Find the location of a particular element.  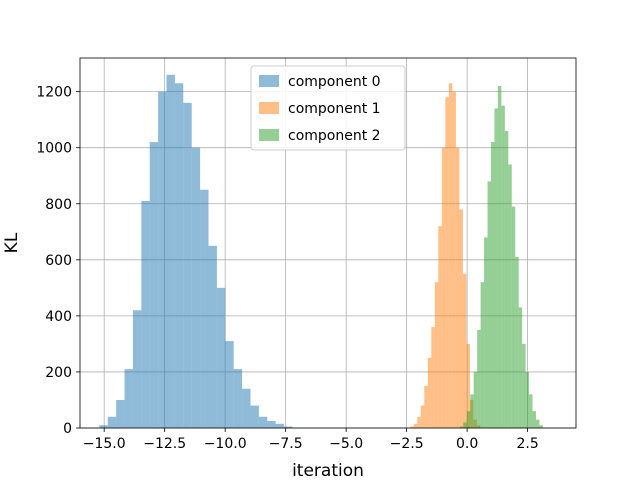

x-tick-label: 0.0 is located at coordinates (467, 444).